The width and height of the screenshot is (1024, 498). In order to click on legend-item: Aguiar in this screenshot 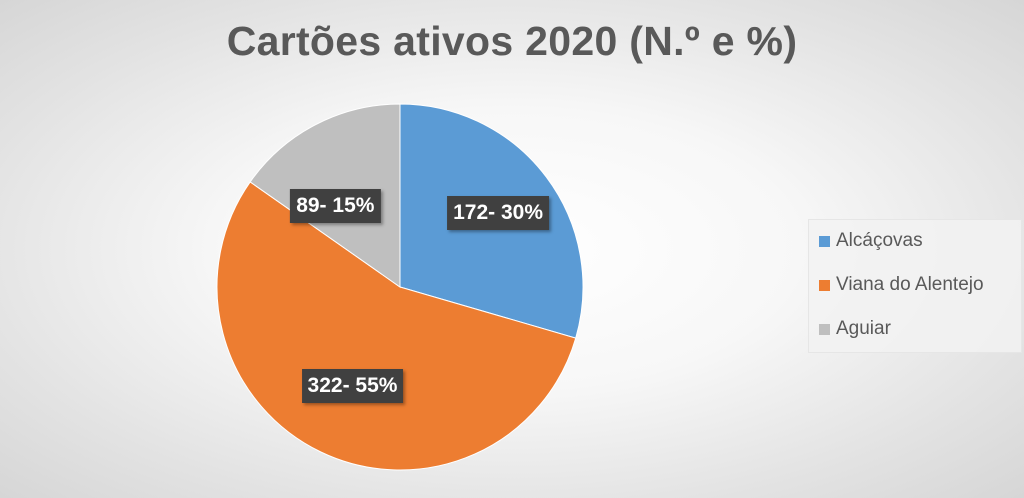, I will do `click(855, 329)`.